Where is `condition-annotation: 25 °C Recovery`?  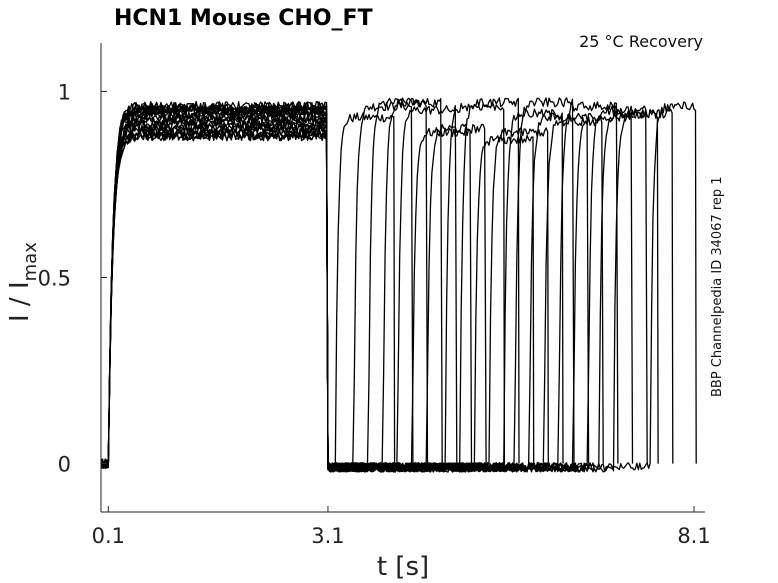
condition-annotation: 25 °C Recovery is located at coordinates (641, 41).